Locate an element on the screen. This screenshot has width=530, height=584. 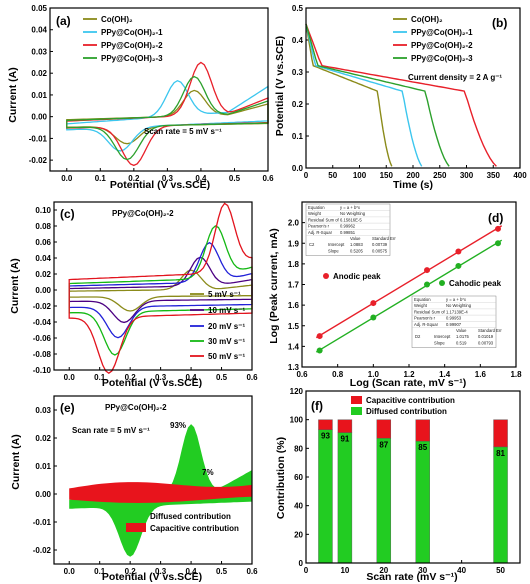
panel-d-xtick-label: 0.6 is located at coordinates (302, 374).